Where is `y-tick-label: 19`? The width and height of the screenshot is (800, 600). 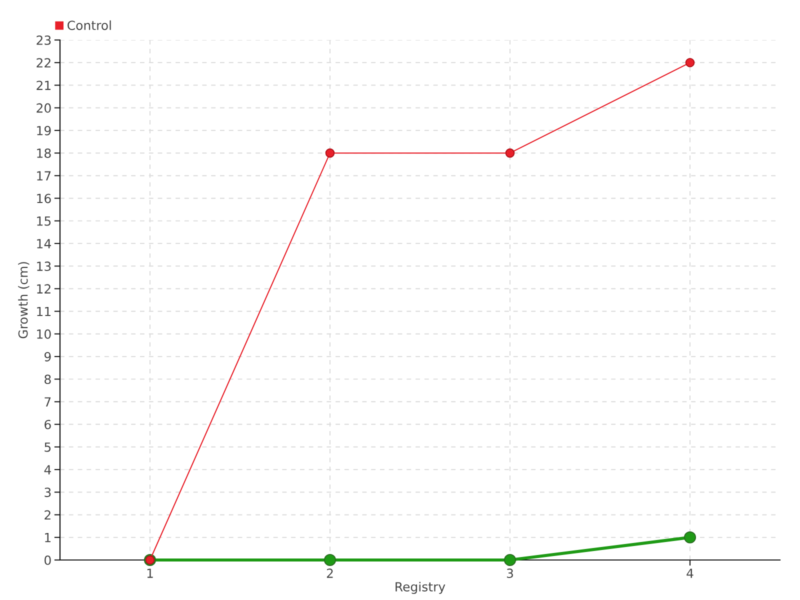
y-tick-label: 19 is located at coordinates (44, 131).